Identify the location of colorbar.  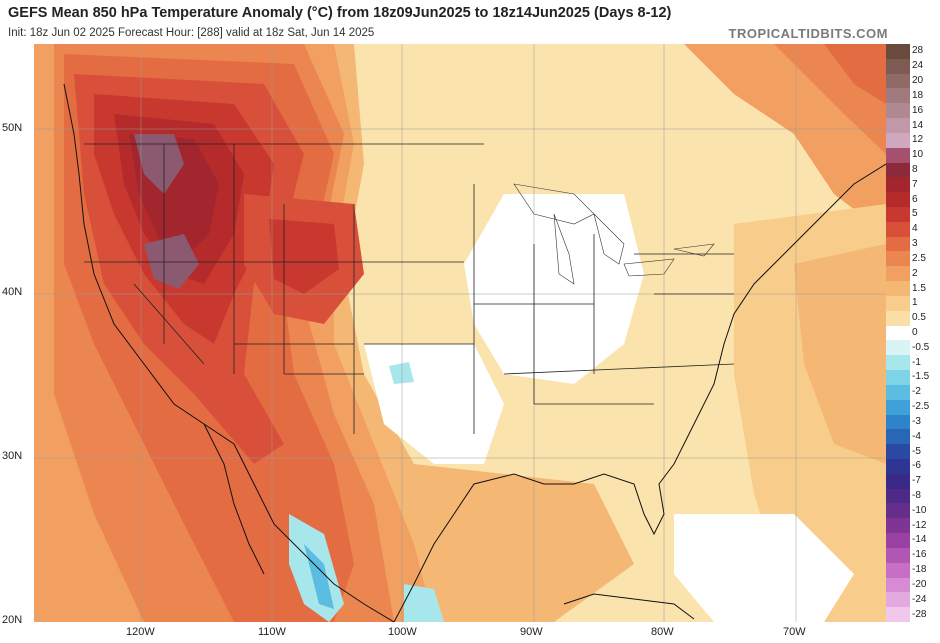
(898, 333).